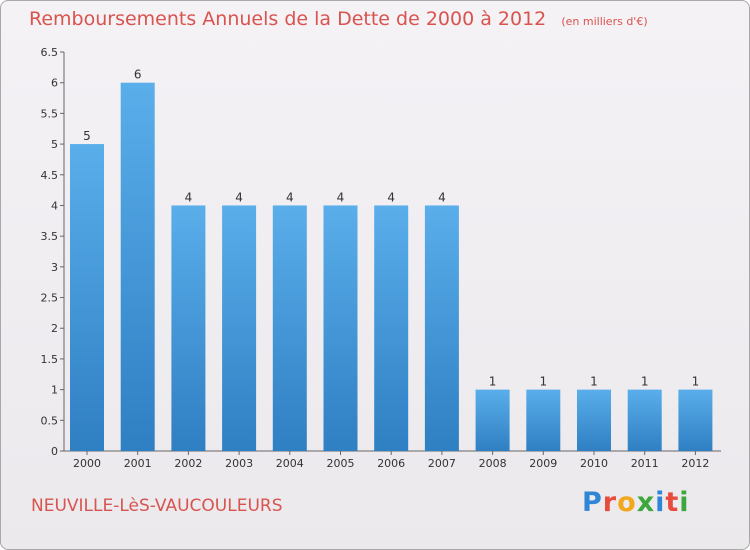  Describe the element at coordinates (543, 463) in the screenshot. I see `x-tick-label: 2009` at that location.